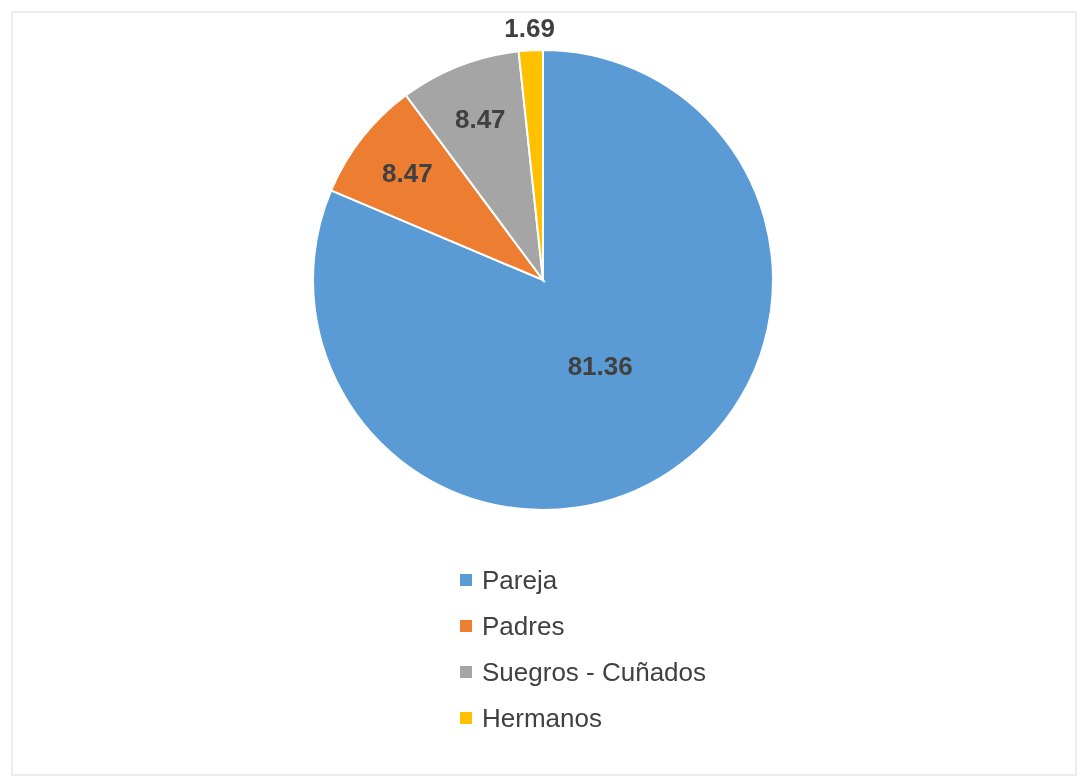 The height and width of the screenshot is (783, 1084). I want to click on legend-label: Suegros - Cuñados, so click(594, 672).